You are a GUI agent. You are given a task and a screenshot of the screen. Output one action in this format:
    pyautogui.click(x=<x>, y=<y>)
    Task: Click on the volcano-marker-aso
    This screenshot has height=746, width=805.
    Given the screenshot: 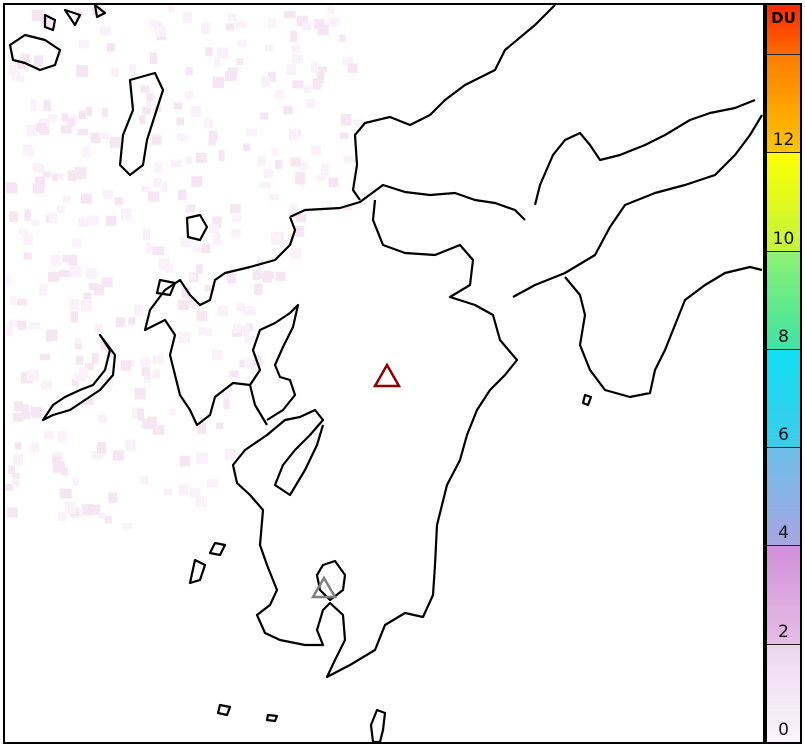 What is the action you would take?
    pyautogui.click(x=387, y=375)
    